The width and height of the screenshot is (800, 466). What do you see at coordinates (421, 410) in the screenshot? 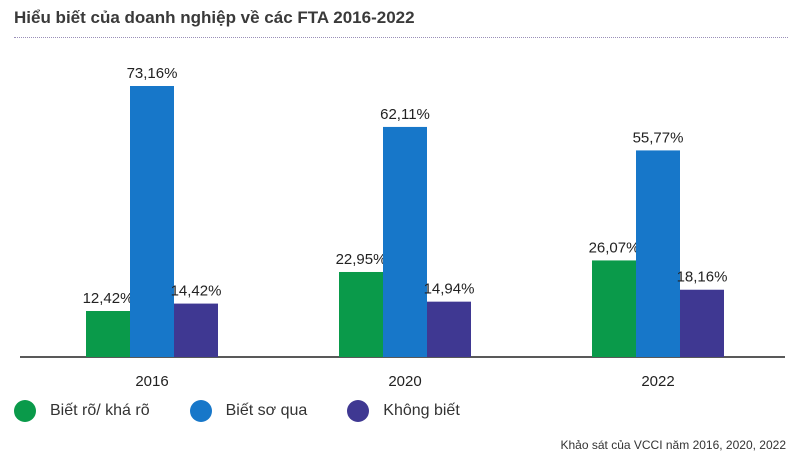
I see `legend-label-3: Không biết` at bounding box center [421, 410].